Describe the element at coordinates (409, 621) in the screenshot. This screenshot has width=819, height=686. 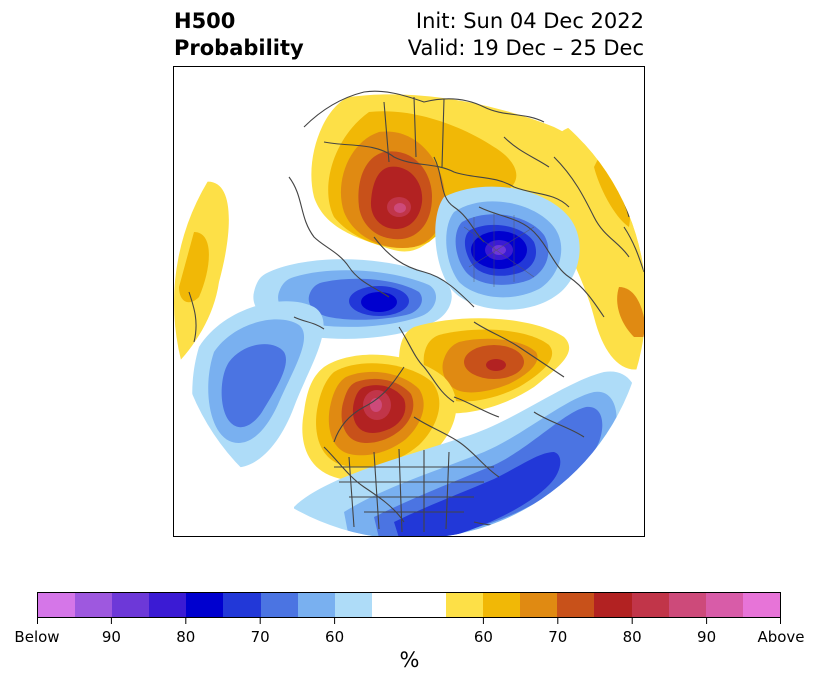
I see `colorbar-ticks` at that location.